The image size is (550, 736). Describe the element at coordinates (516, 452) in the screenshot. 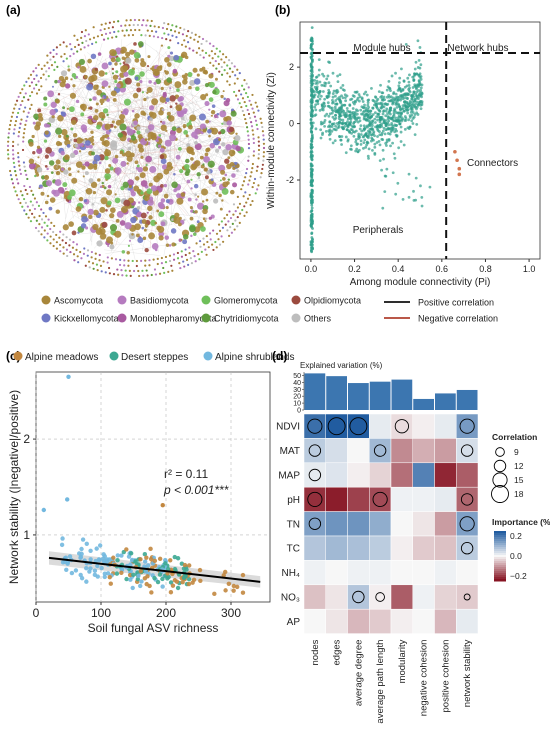

I see `size-legend-label: 9` at that location.